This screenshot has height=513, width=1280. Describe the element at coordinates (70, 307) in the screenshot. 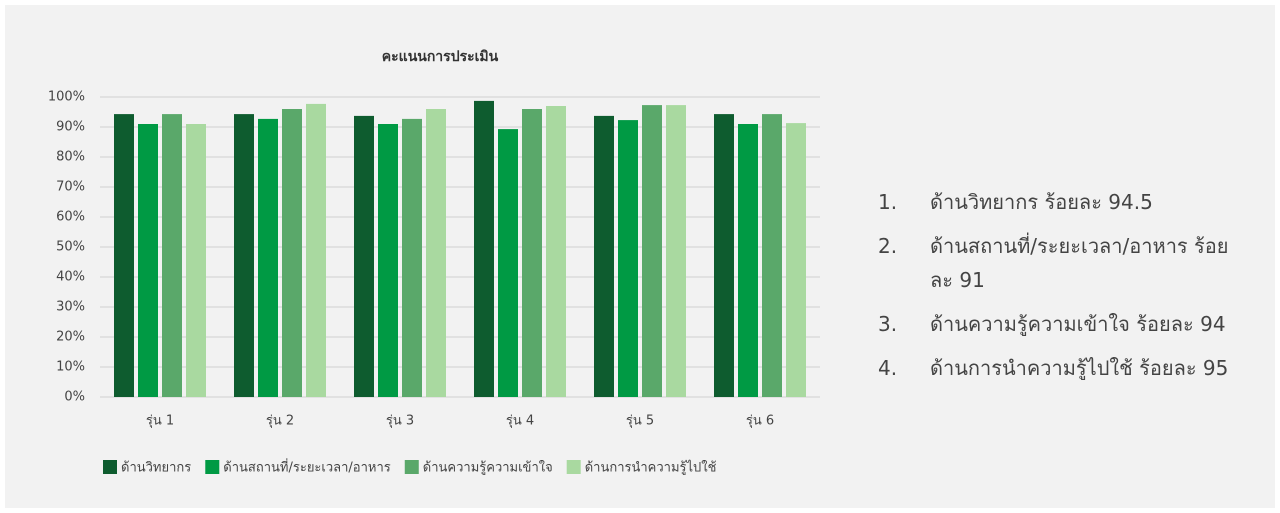

I see `y-tick-label: 30%` at that location.